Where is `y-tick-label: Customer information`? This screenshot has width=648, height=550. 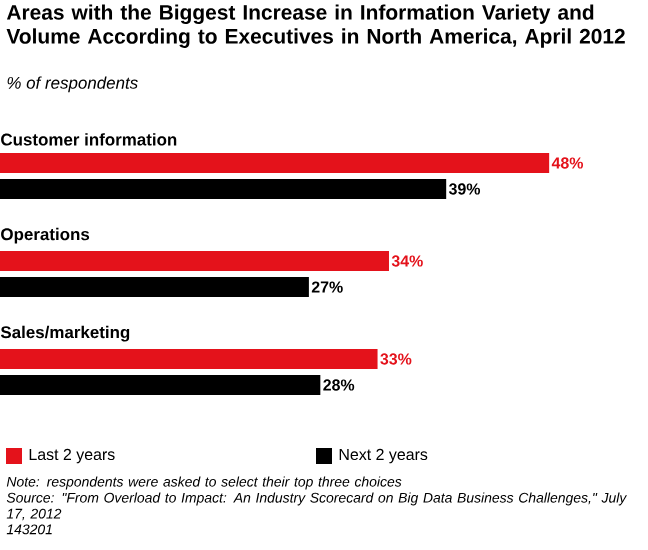 y-tick-label: Customer information is located at coordinates (89, 139).